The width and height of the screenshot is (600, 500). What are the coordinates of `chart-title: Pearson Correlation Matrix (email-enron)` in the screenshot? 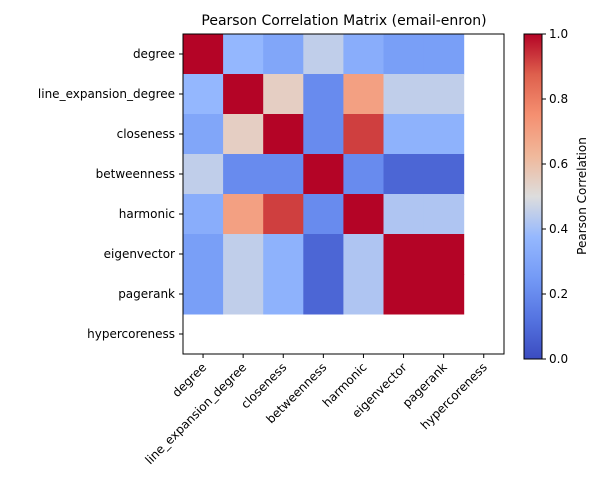 It's located at (343, 21).